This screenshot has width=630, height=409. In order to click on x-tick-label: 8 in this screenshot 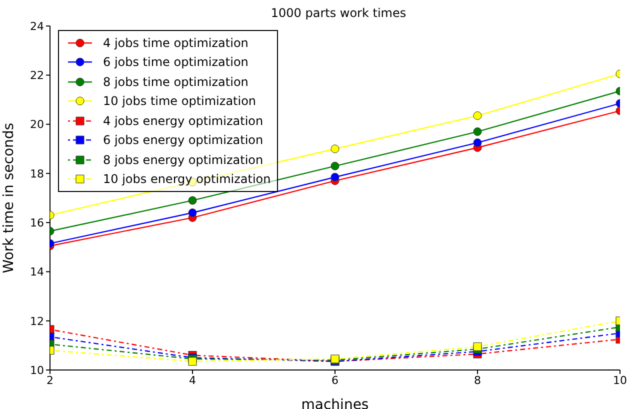, I will do `click(477, 380)`.